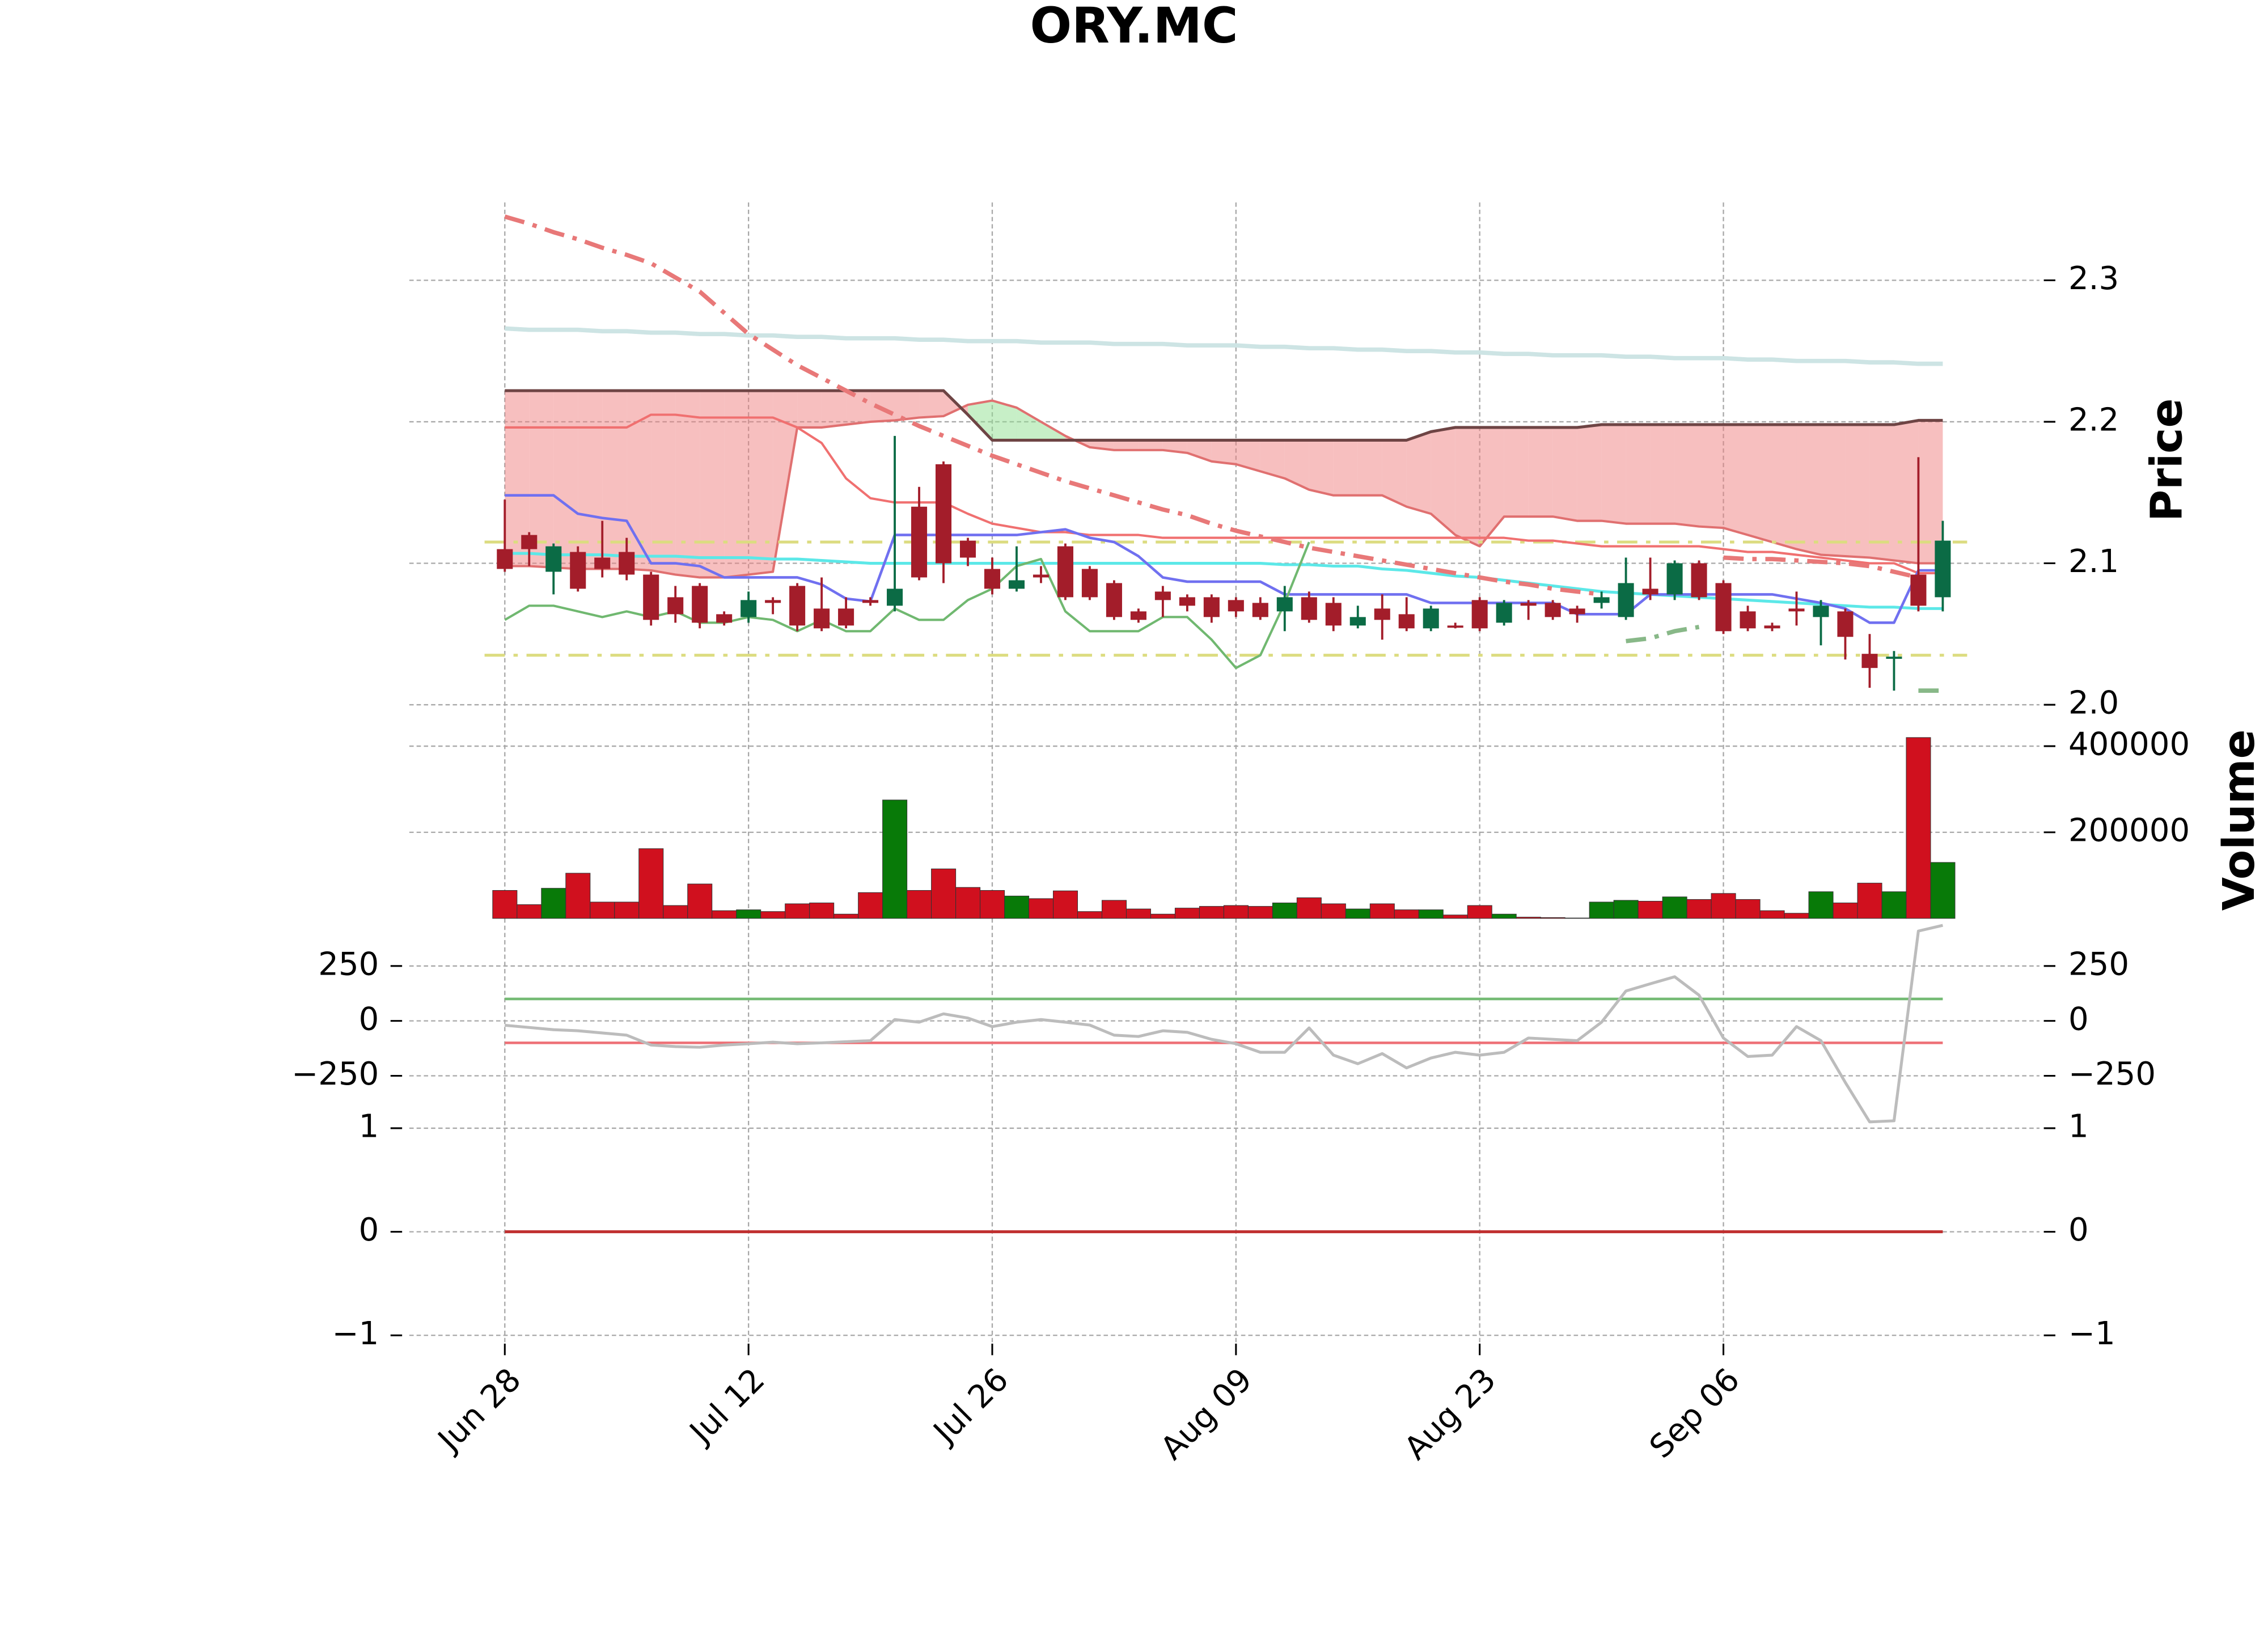 This screenshot has height=1630, width=2268. I want to click on y-tick-label: 200000, so click(2129, 830).